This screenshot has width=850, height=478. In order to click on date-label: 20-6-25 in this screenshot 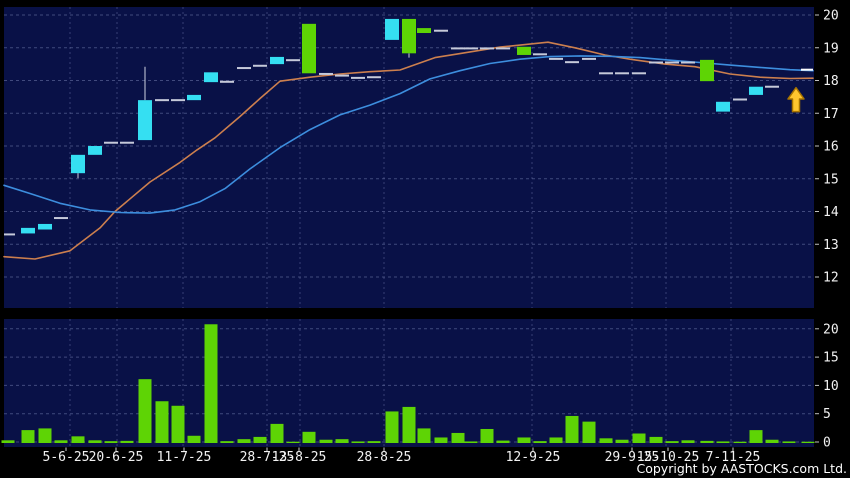, I will do `click(116, 457)`.